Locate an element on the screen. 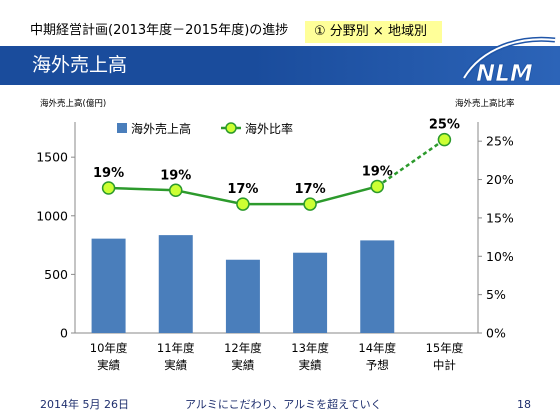  y-tick-label-left: 1000 is located at coordinates (52, 215).